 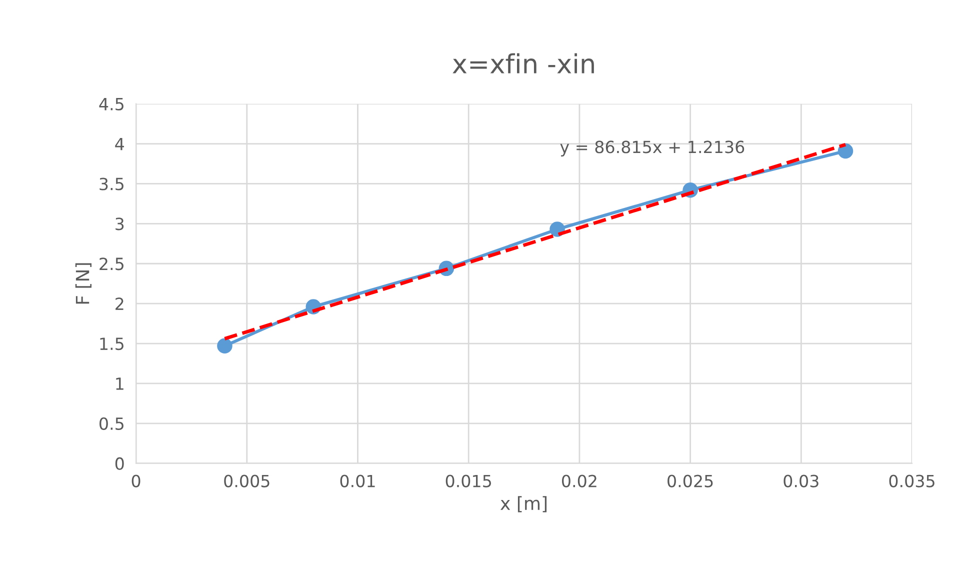 What do you see at coordinates (247, 481) in the screenshot?
I see `x-tick-label: 0.005` at bounding box center [247, 481].